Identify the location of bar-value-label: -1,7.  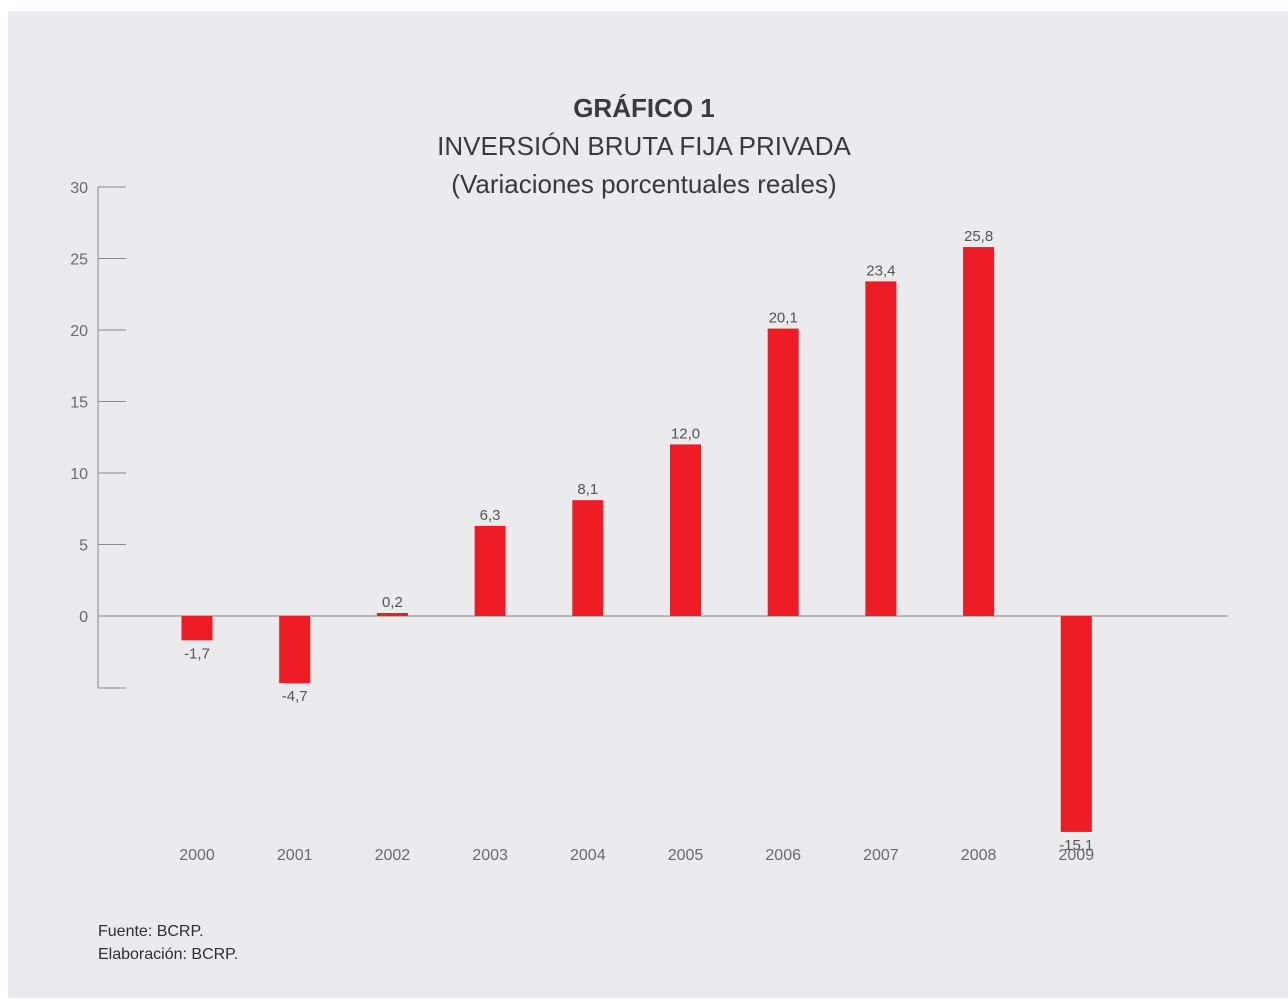
(197, 653).